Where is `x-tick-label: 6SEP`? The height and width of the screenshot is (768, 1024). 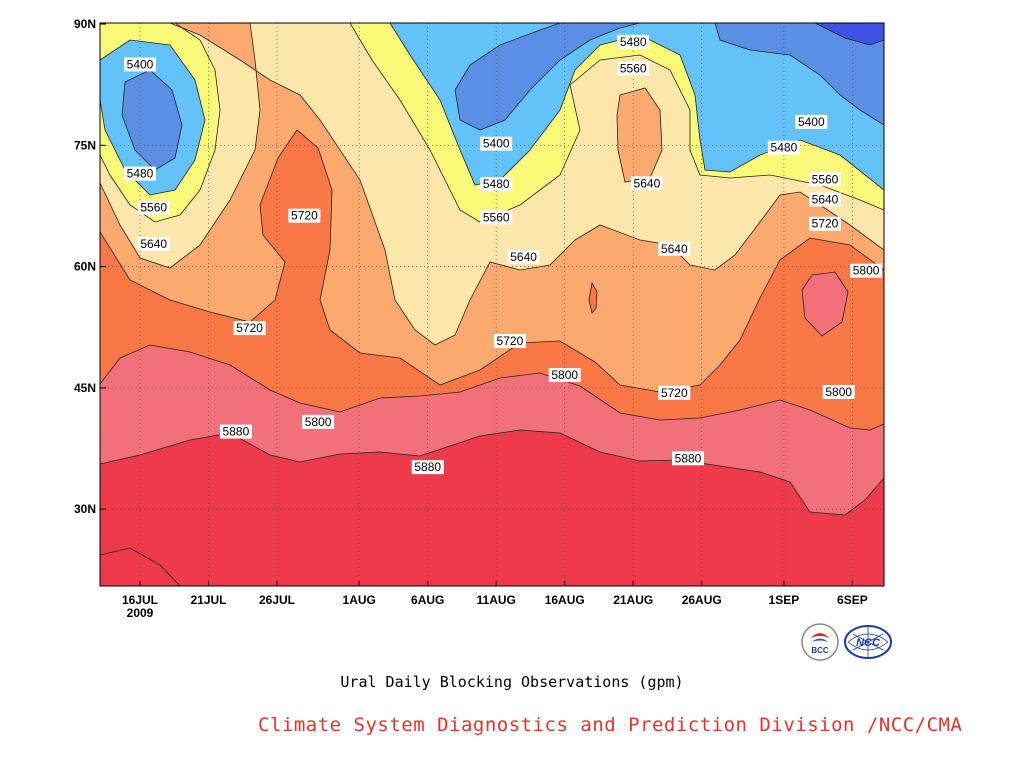 x-tick-label: 6SEP is located at coordinates (852, 600).